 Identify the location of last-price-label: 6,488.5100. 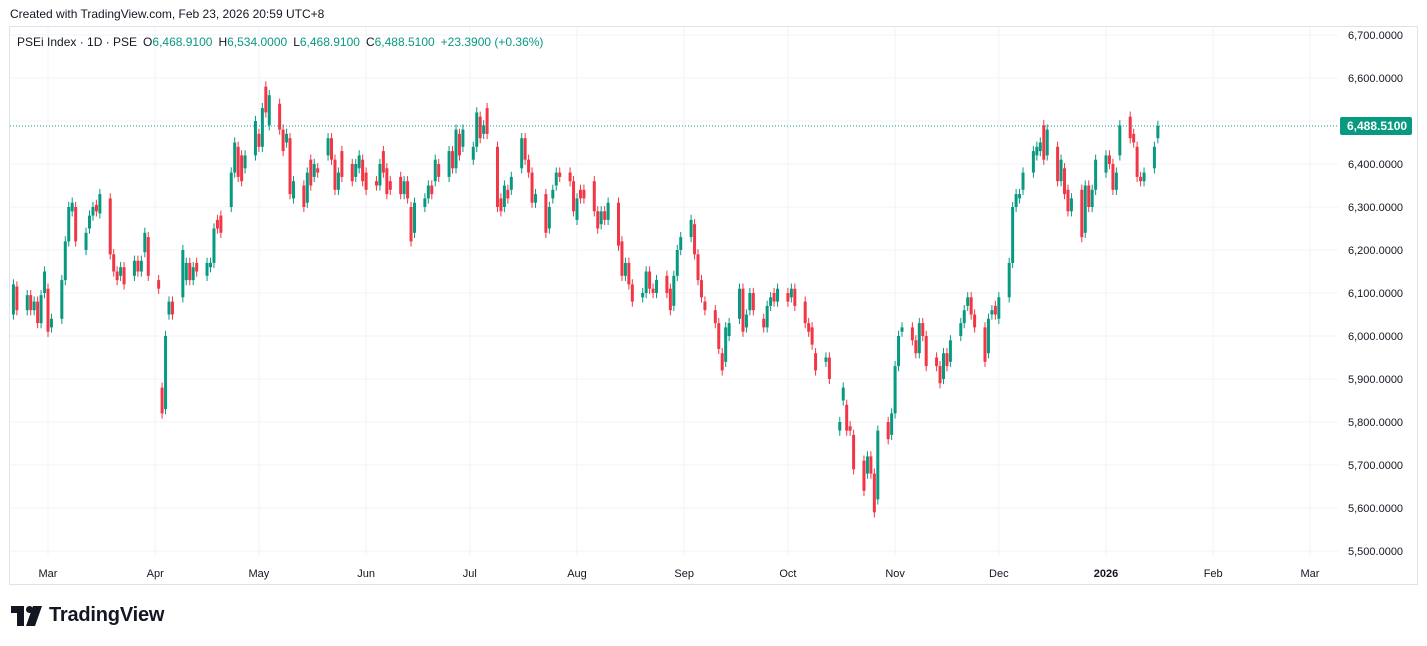
(1377, 126).